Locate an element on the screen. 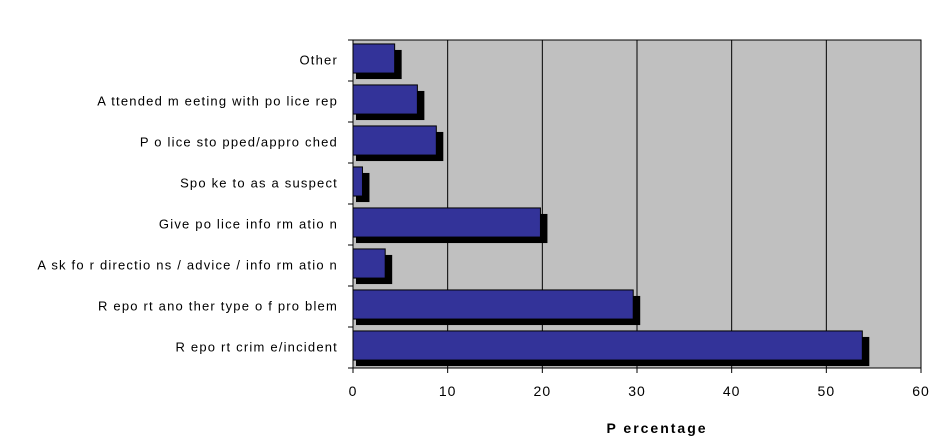 Image resolution: width=934 pixels, height=437 pixels. category-label: R epo rt ano ther type o f pro blem is located at coordinates (218, 306).